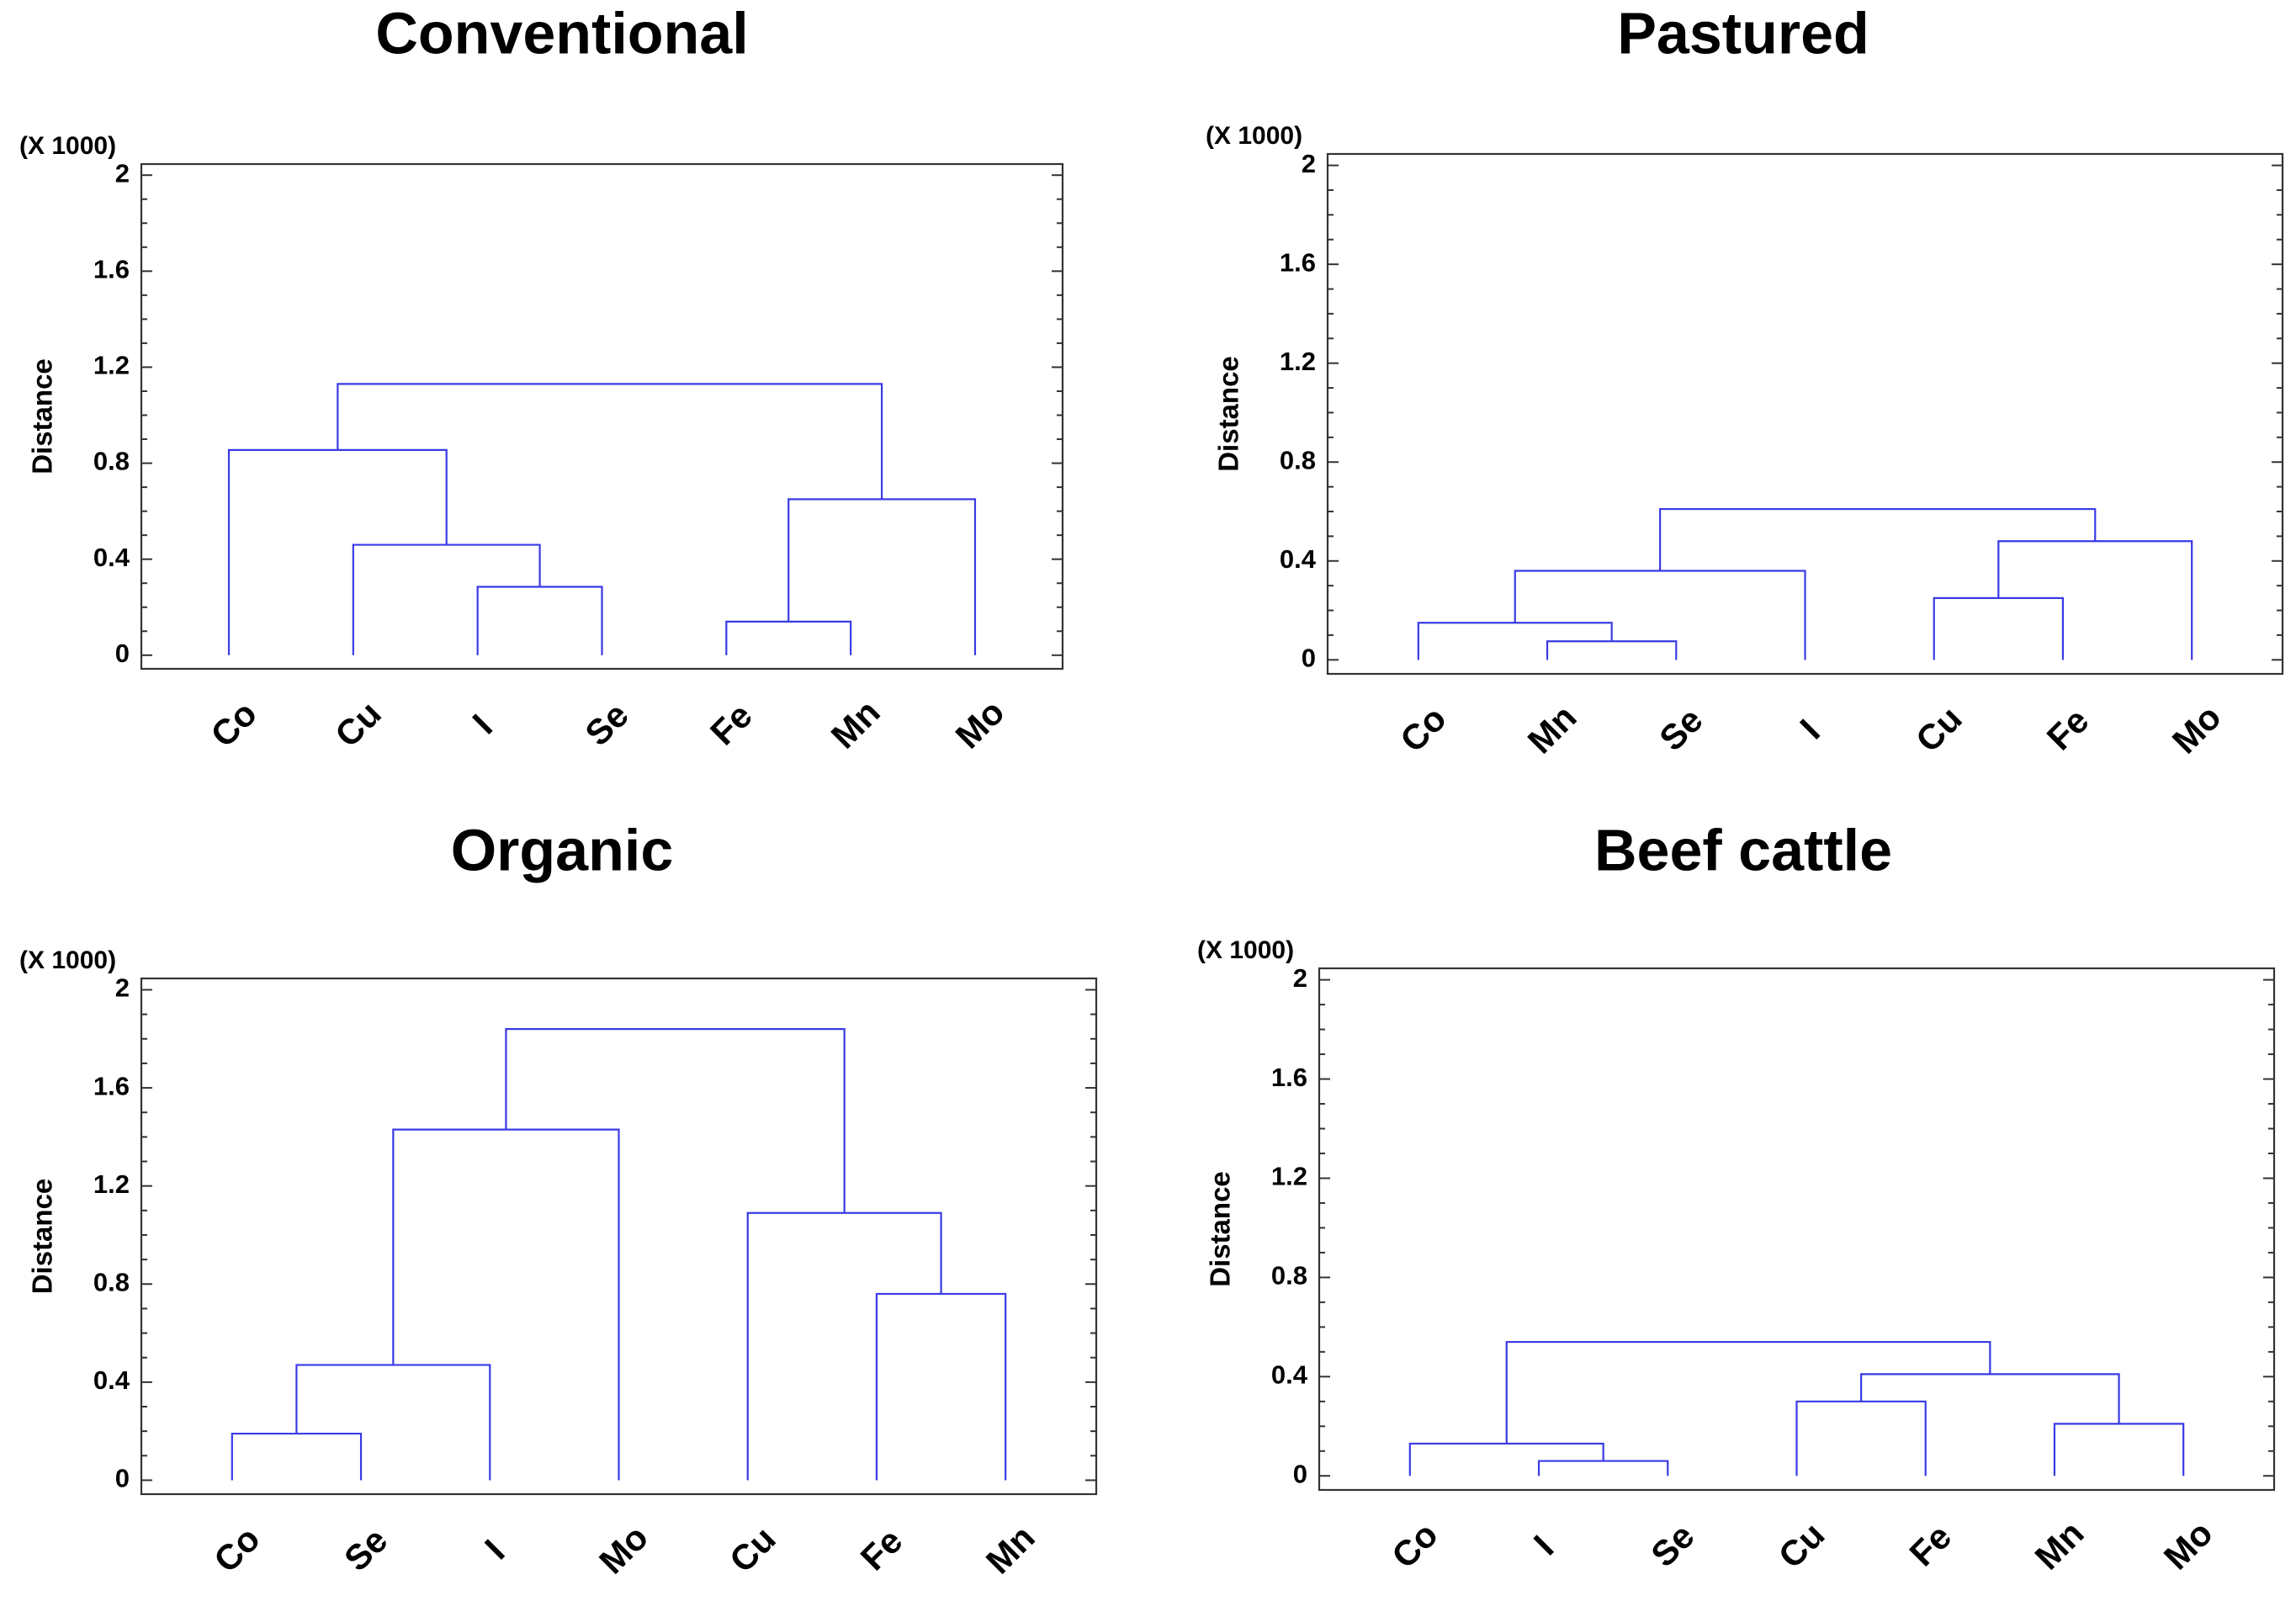 This screenshot has width=2296, height=1601. Describe the element at coordinates (1743, 850) in the screenshot. I see `panel-title: Beef cattle` at that location.